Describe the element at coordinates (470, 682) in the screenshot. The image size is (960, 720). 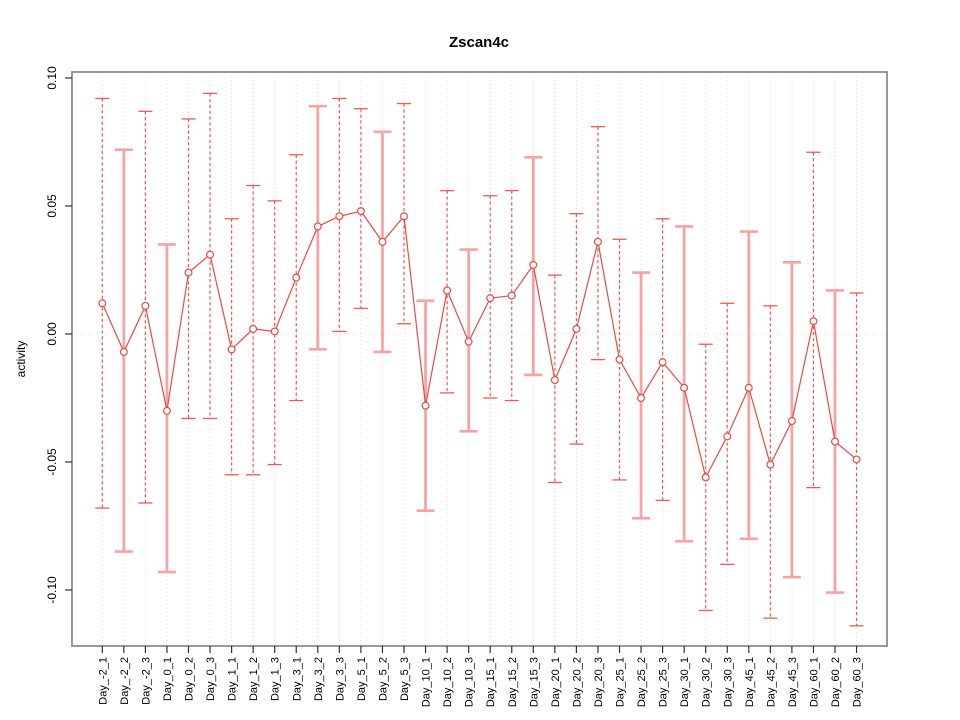
I see `x-tick-label: Day_10_3` at that location.